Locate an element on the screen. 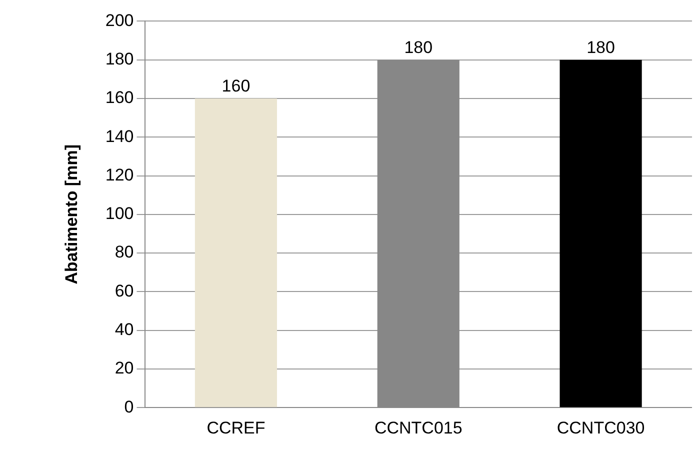 This screenshot has height=450, width=700. y-axis-title: Abatimento [mm] is located at coordinates (71, 214).